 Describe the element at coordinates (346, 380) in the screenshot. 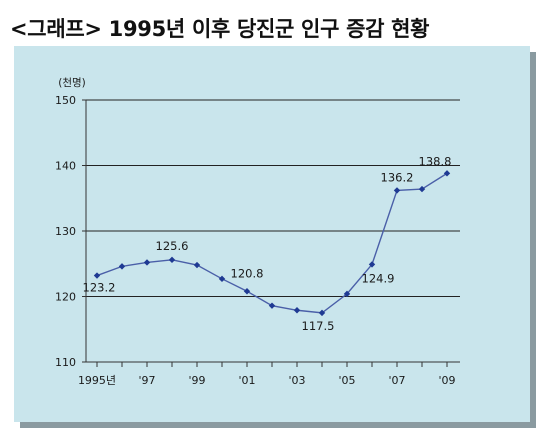

I see `x-tick-label: '05` at that location.